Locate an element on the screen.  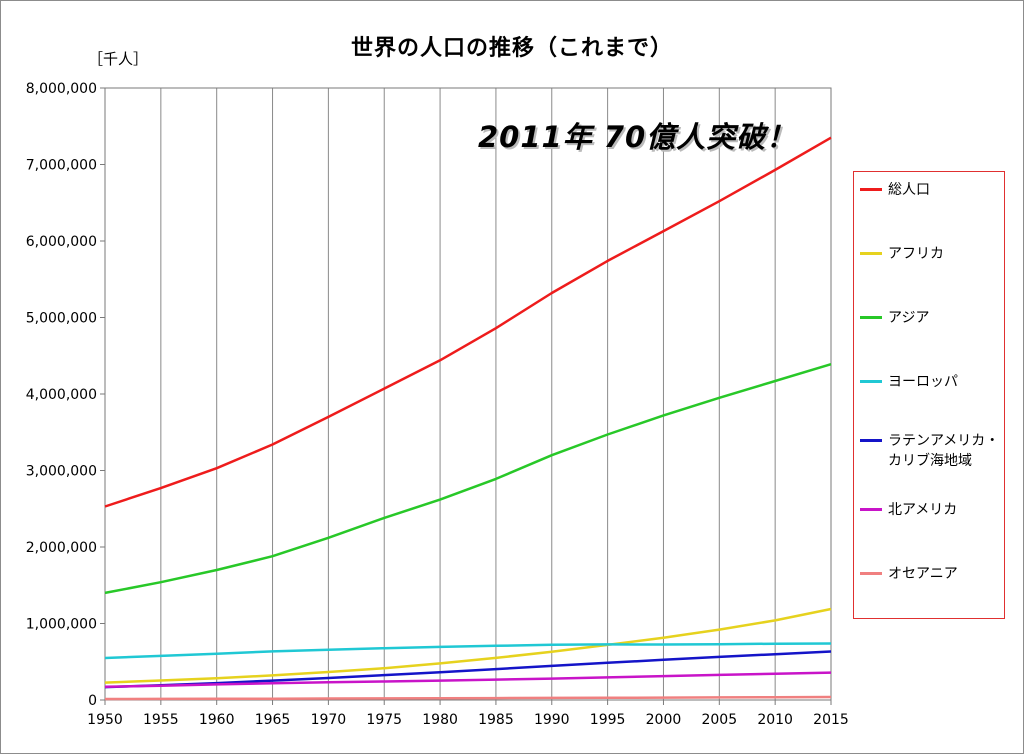
x-tick-label: 2000 is located at coordinates (664, 720).